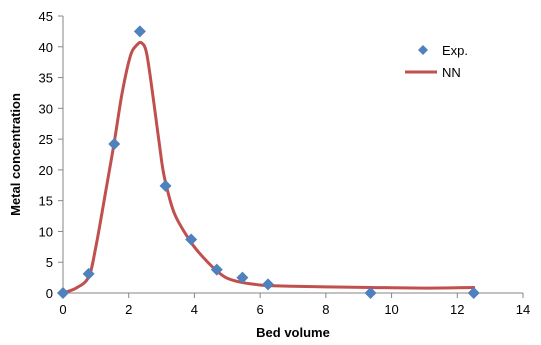 The image size is (541, 345). What do you see at coordinates (128, 309) in the screenshot?
I see `x-tick-label: 2` at bounding box center [128, 309].